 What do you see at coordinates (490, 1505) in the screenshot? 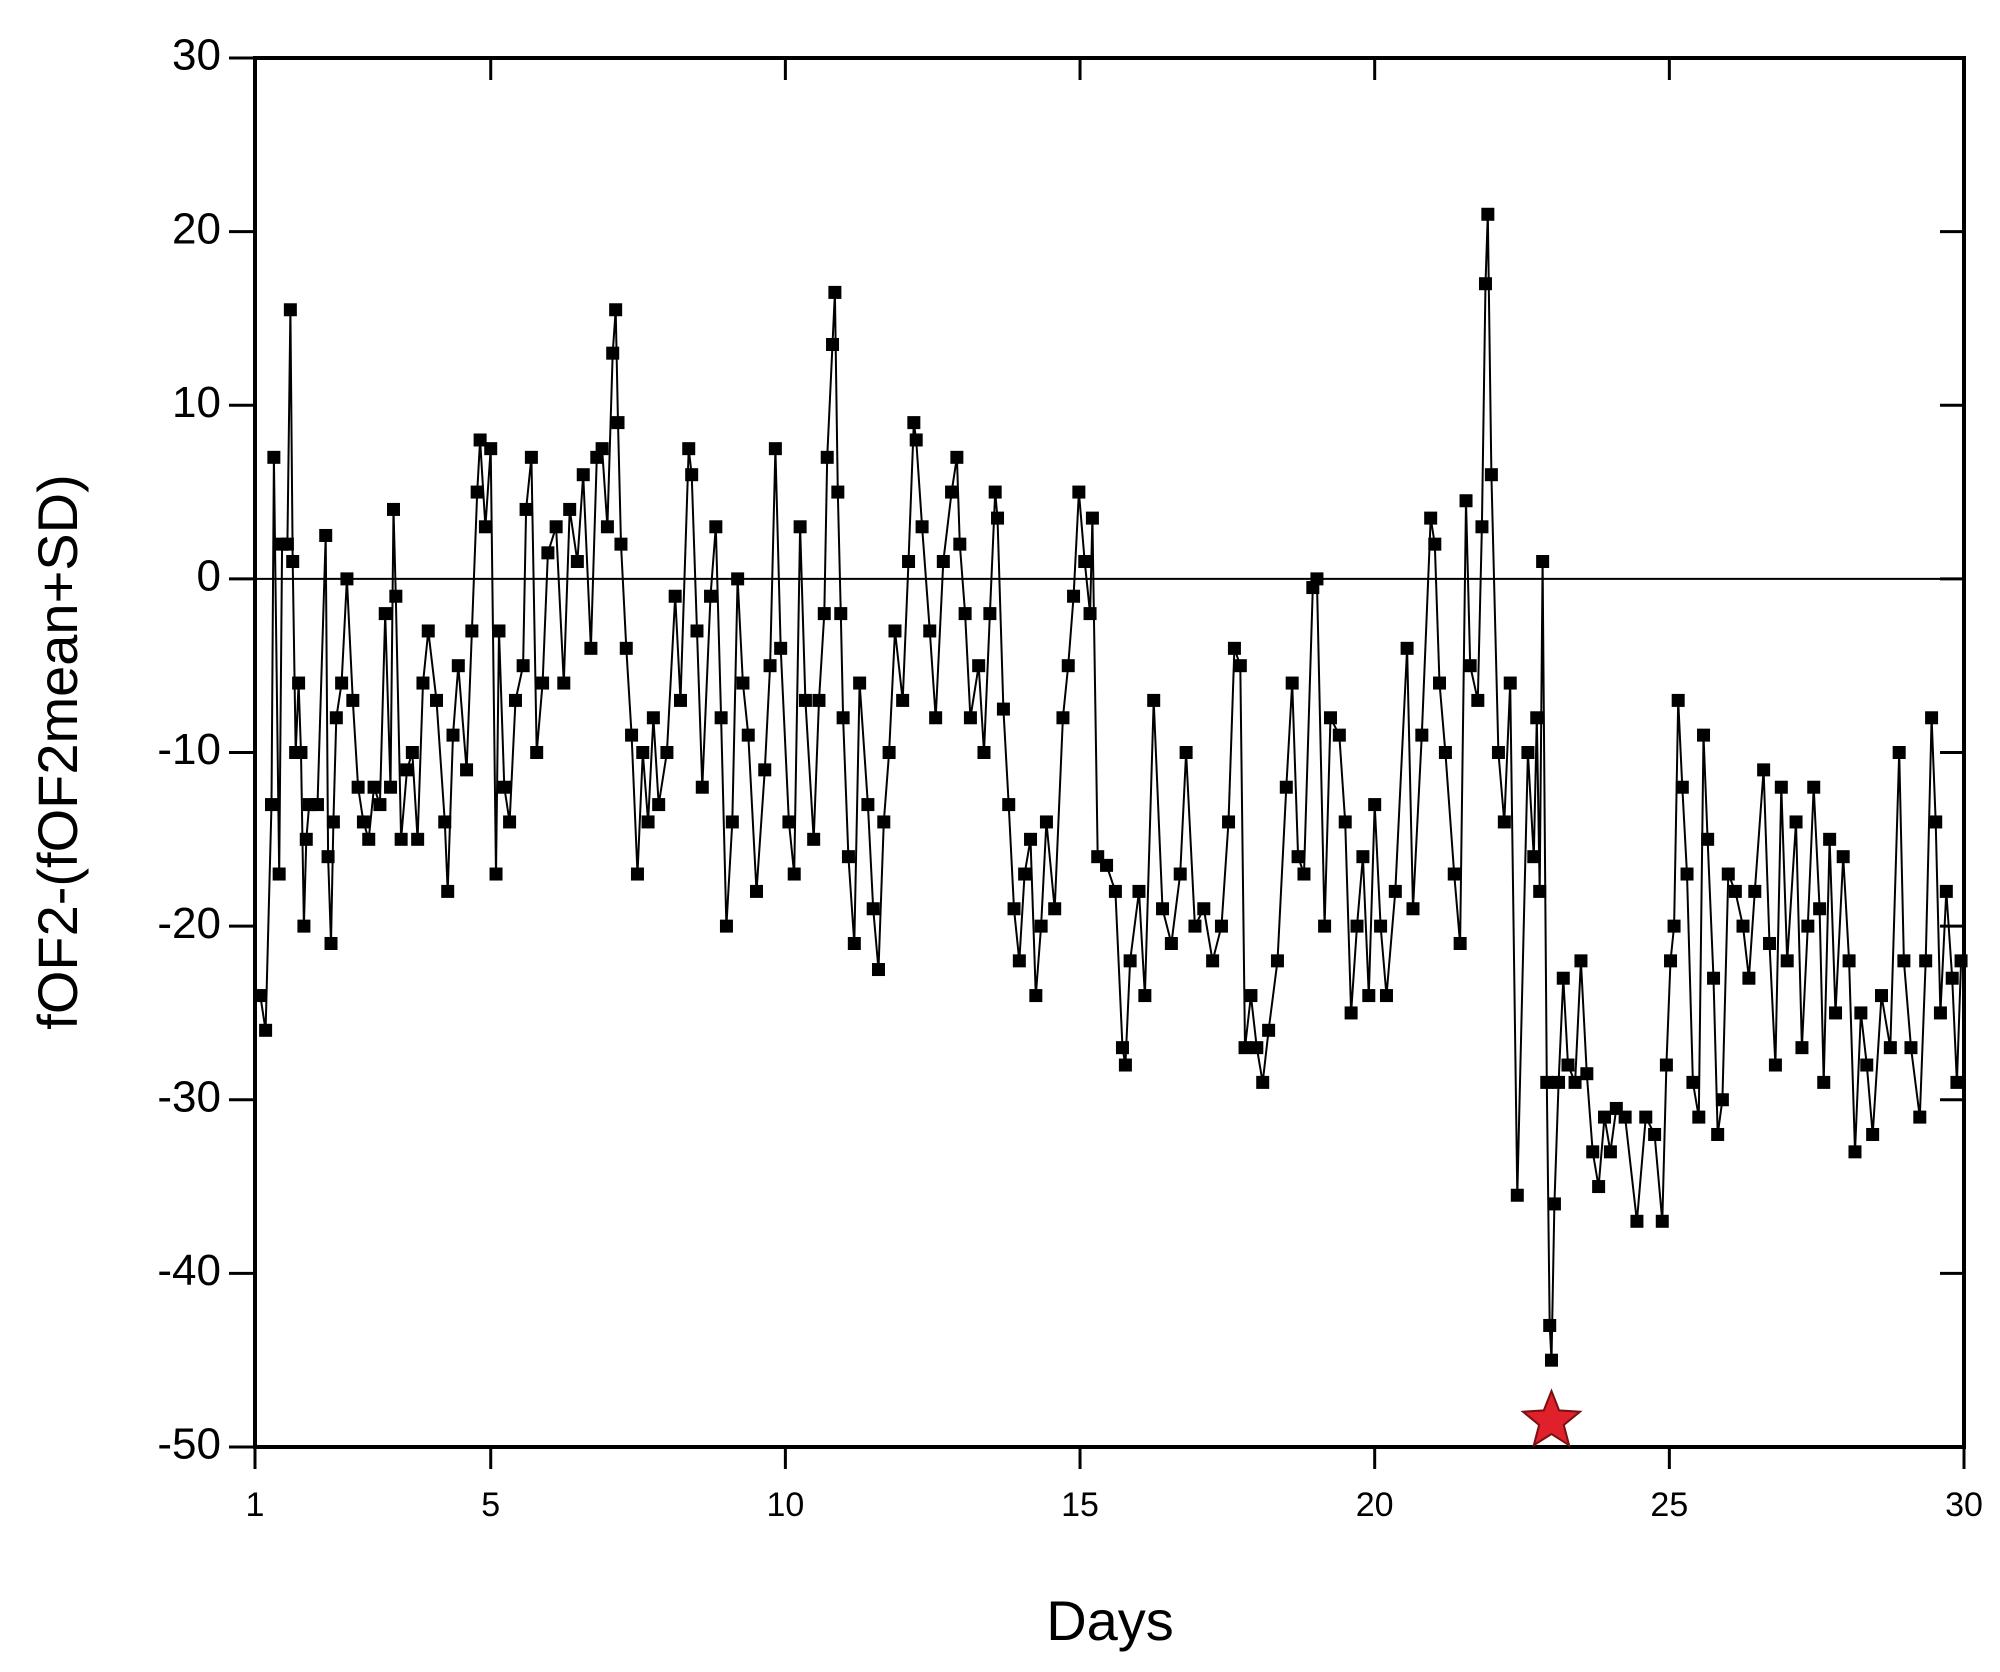
I see `x-tick-label: 5` at bounding box center [490, 1505].